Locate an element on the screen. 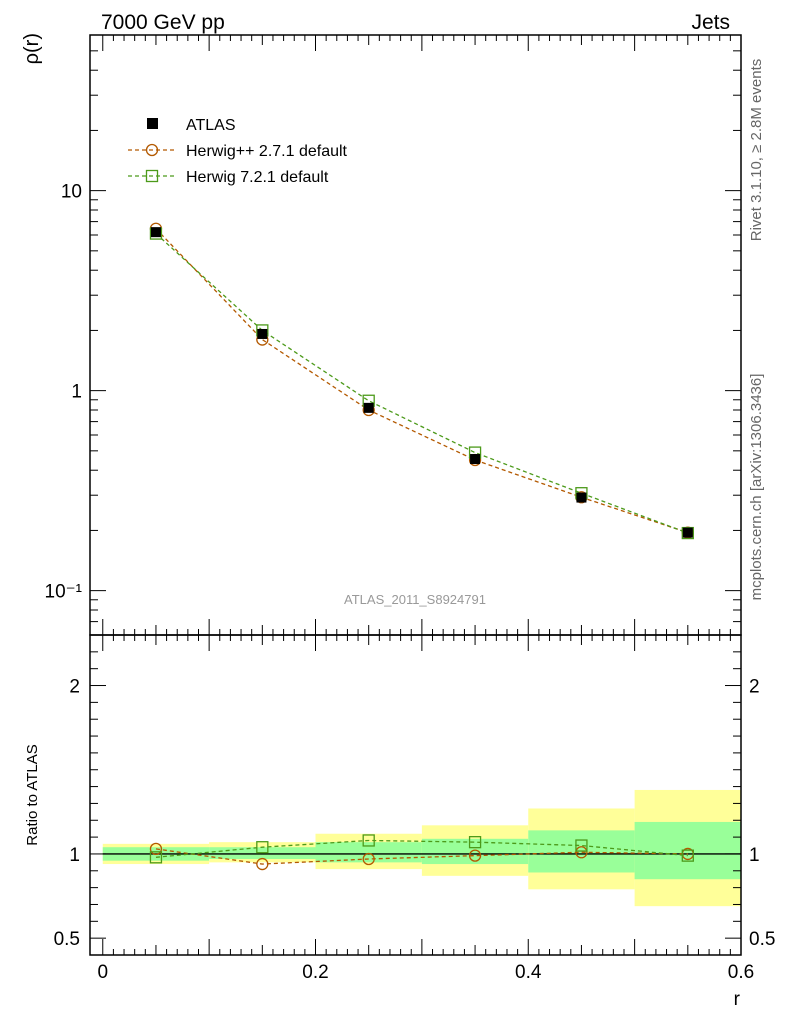 This screenshot has height=1024, width=786. process-label: Jets is located at coordinates (710, 22).